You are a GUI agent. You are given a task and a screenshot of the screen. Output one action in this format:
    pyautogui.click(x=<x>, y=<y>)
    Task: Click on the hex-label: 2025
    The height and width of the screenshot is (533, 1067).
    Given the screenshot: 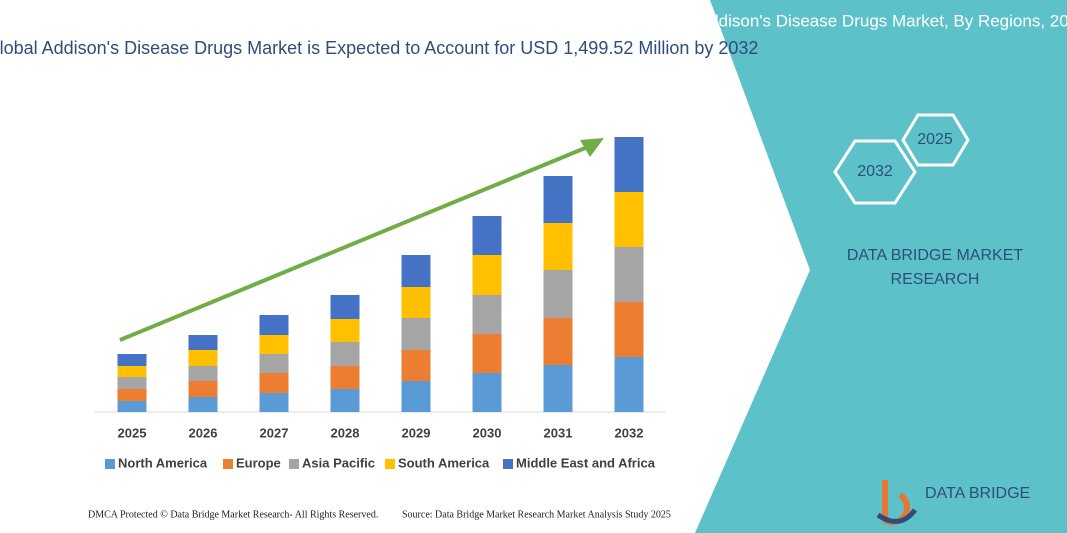 What is the action you would take?
    pyautogui.click(x=935, y=139)
    